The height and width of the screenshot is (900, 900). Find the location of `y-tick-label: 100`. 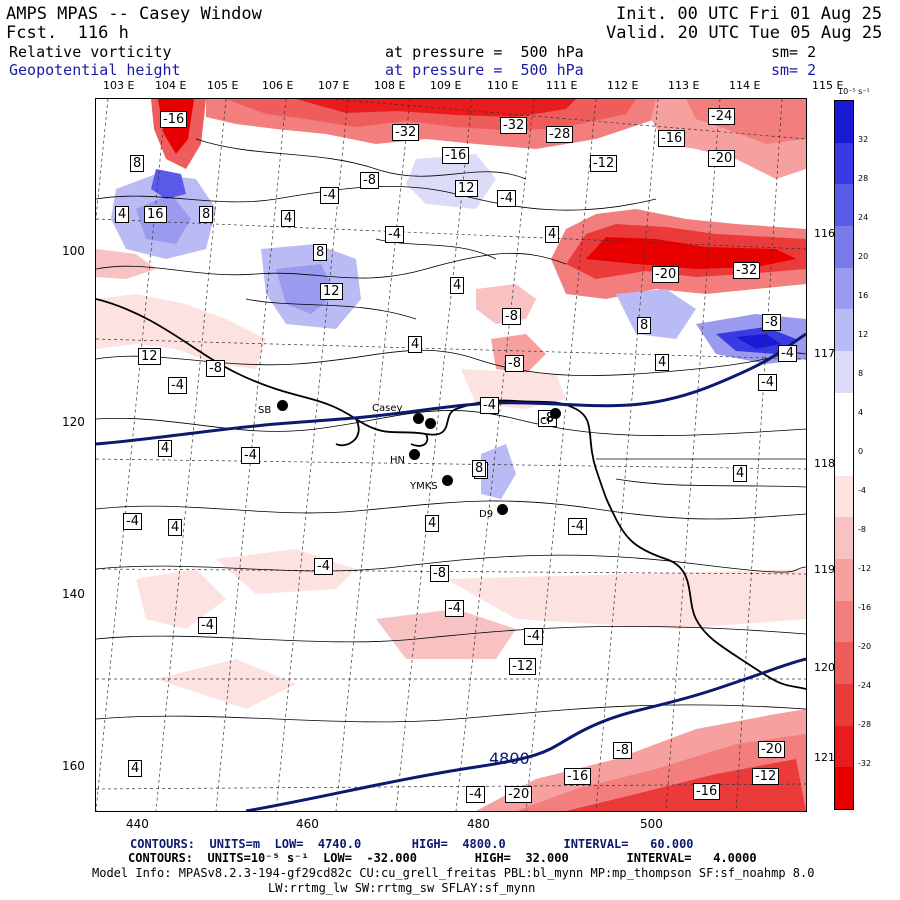

y-tick-label: 100 is located at coordinates (73, 251).